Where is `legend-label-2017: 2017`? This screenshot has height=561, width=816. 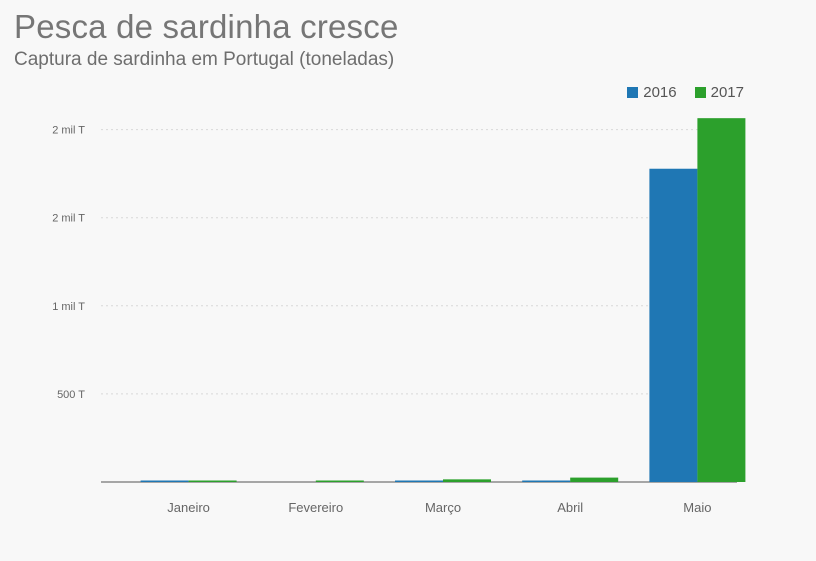
legend-label-2017: 2017 is located at coordinates (727, 92).